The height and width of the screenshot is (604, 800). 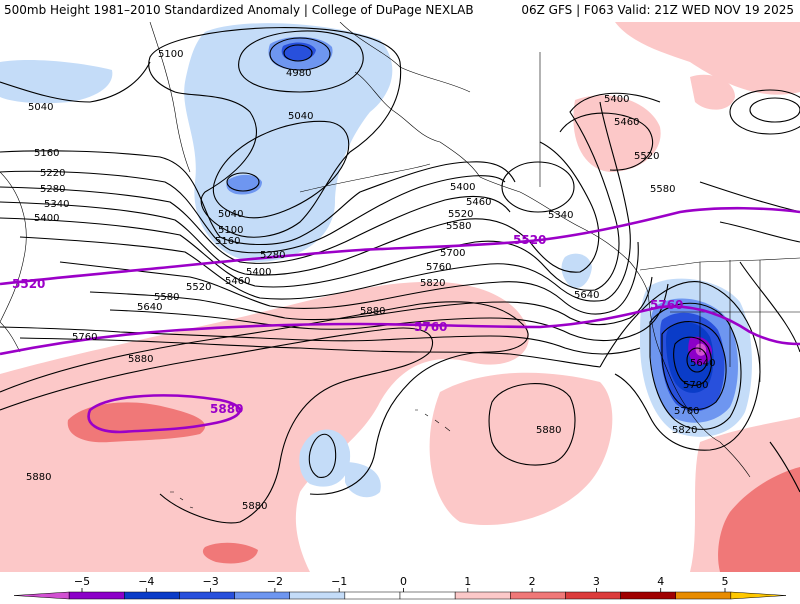 I want to click on contour-5640-cal, so click(x=693, y=361).